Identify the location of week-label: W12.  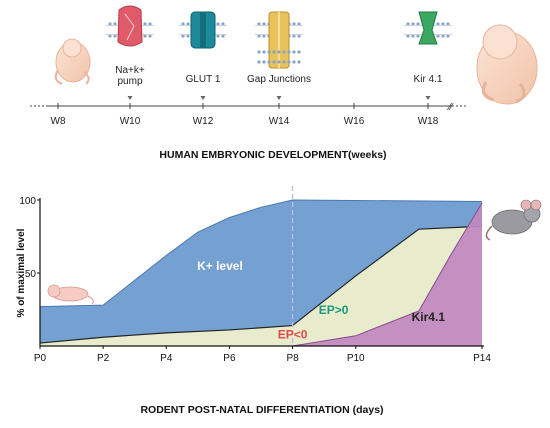
(203, 121).